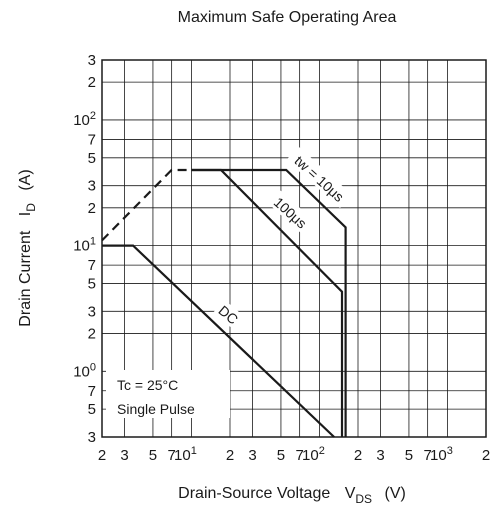 The image size is (497, 524). Describe the element at coordinates (156, 409) in the screenshot. I see `condition-pulse: Single Pulse` at that location.